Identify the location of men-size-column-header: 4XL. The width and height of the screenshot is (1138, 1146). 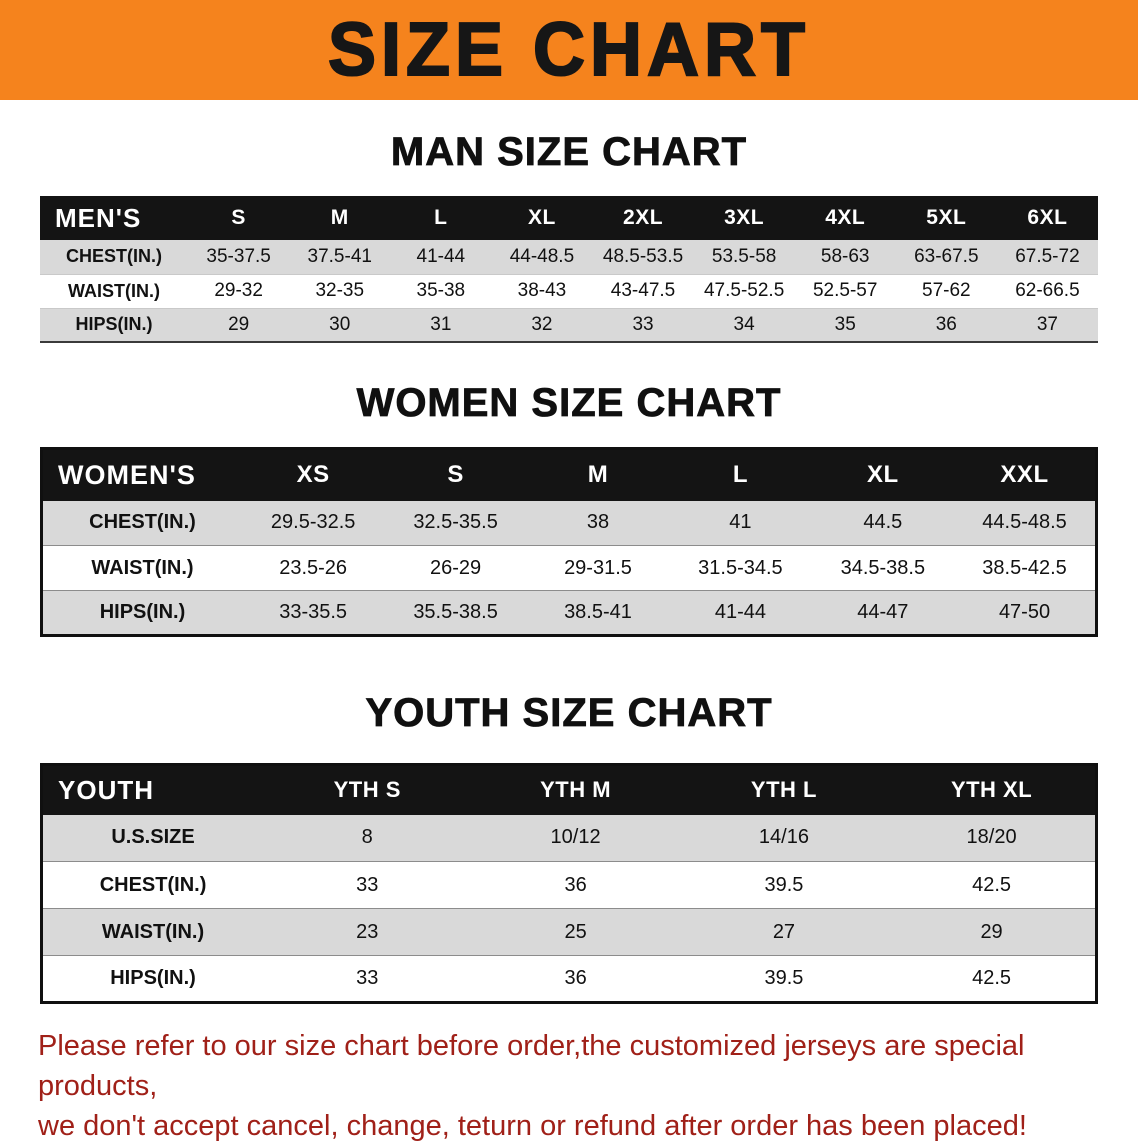
(845, 218).